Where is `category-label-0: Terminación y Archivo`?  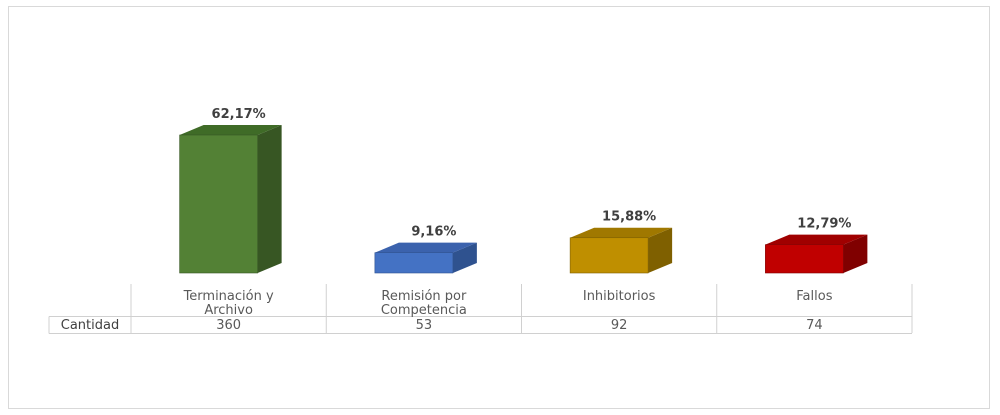
category-label-0: Terminación y Archivo is located at coordinates (228, 303).